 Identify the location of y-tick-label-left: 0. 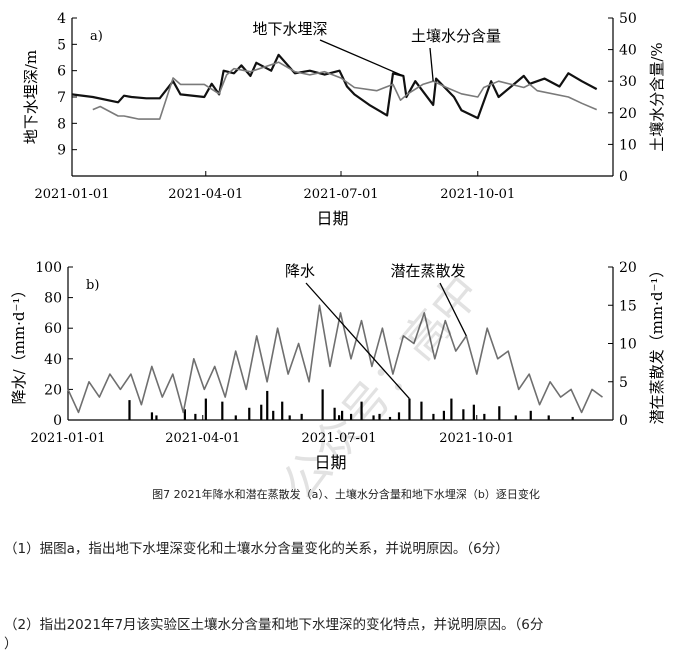
(57, 421).